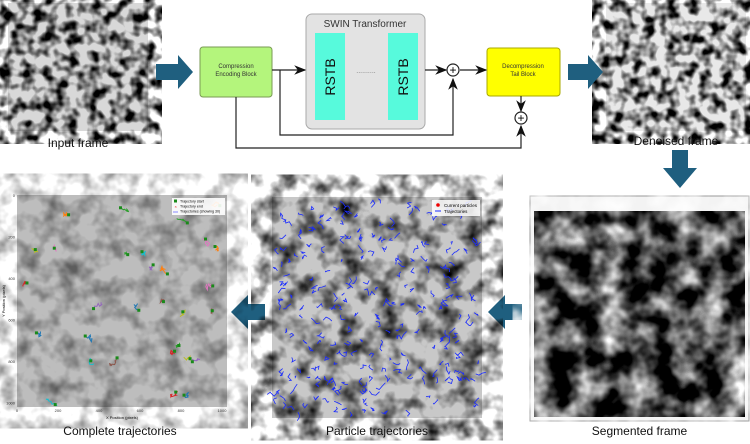 The height and width of the screenshot is (444, 750). What do you see at coordinates (11, 237) in the screenshot?
I see `y-tick-label: 200` at bounding box center [11, 237].